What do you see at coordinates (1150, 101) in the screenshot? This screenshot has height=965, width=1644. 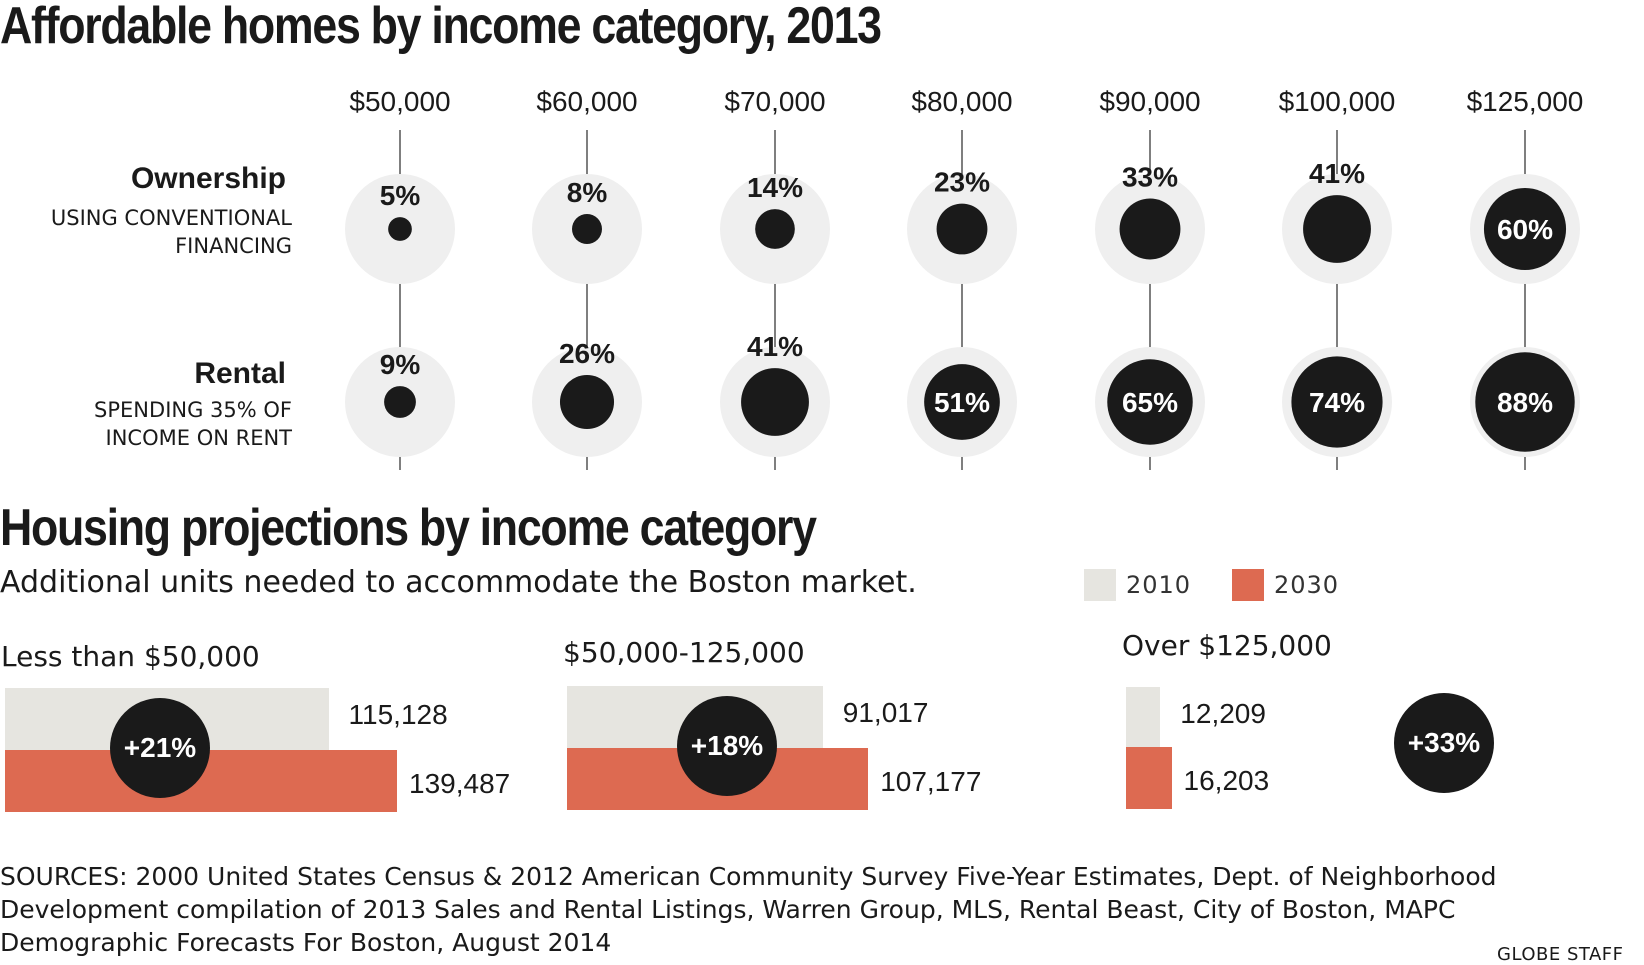 I see `income-label: $90,000` at bounding box center [1150, 101].